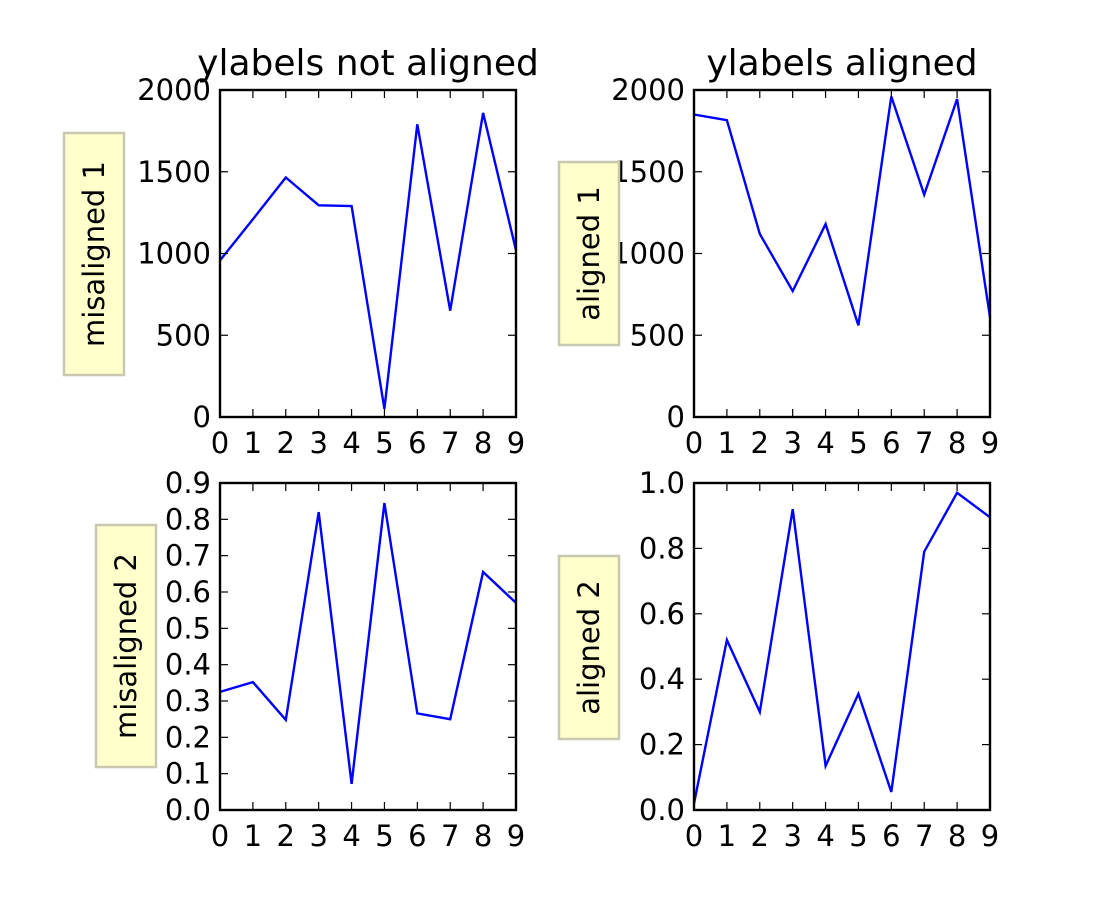 The width and height of the screenshot is (1100, 900). I want to click on y-axis-label: aligned 1, so click(589, 253).